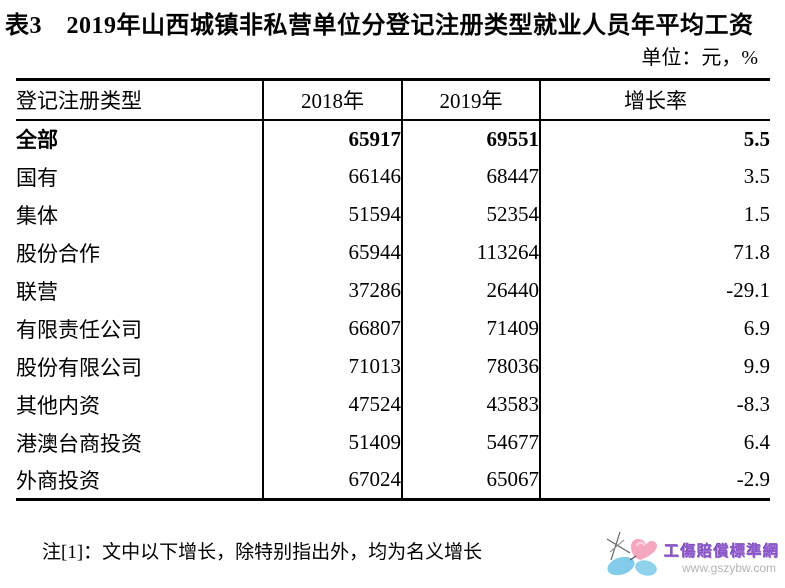  Describe the element at coordinates (332, 252) in the screenshot. I see `value-2018-cell: 65944` at that location.